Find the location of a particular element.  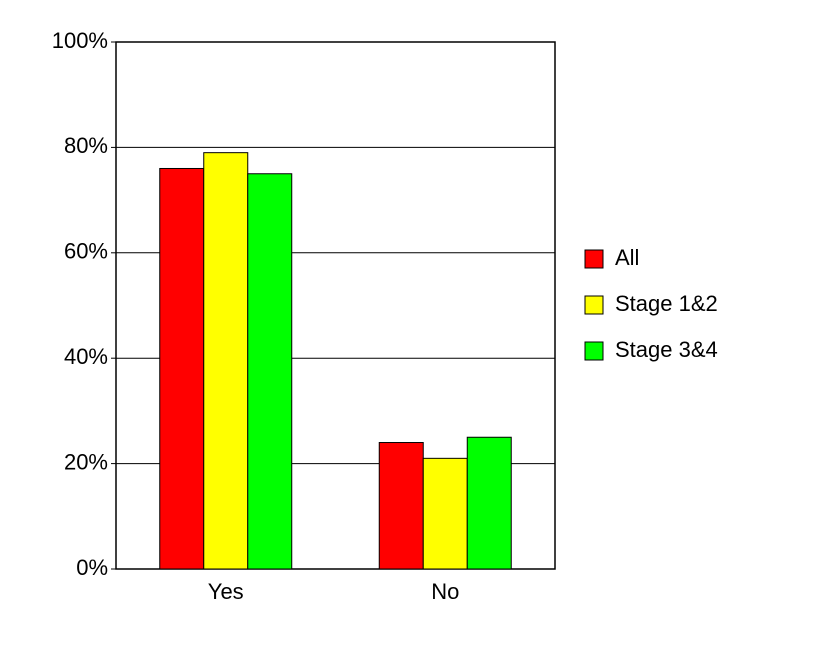

y-tick-label: 80% is located at coordinates (86, 145).